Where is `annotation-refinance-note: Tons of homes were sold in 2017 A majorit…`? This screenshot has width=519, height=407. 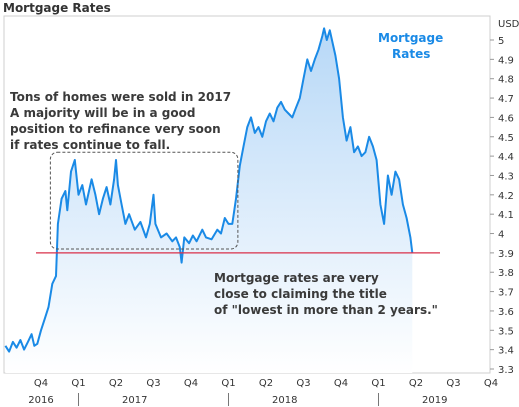 annotation-refinance-note: Tons of homes were sold in 2017 A majorit… is located at coordinates (120, 121).